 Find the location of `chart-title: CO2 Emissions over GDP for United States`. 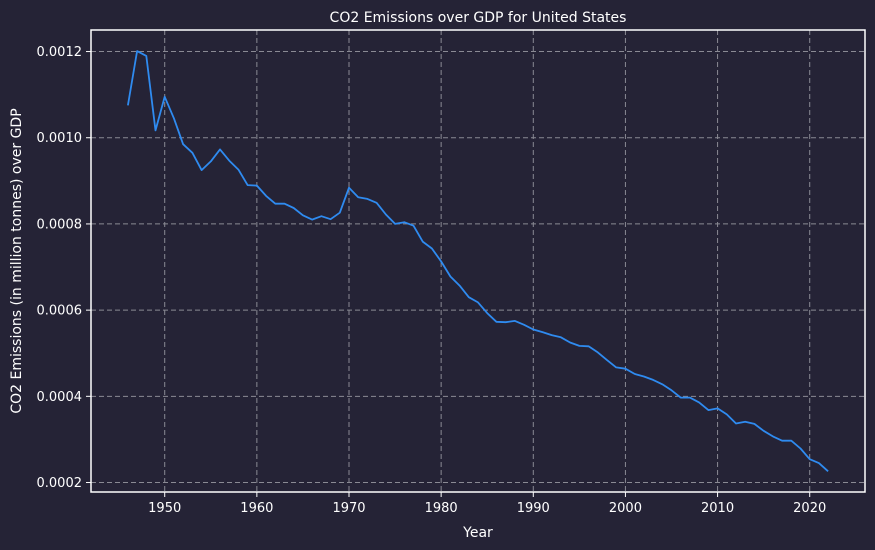

chart-title: CO2 Emissions over GDP for United States is located at coordinates (478, 18).